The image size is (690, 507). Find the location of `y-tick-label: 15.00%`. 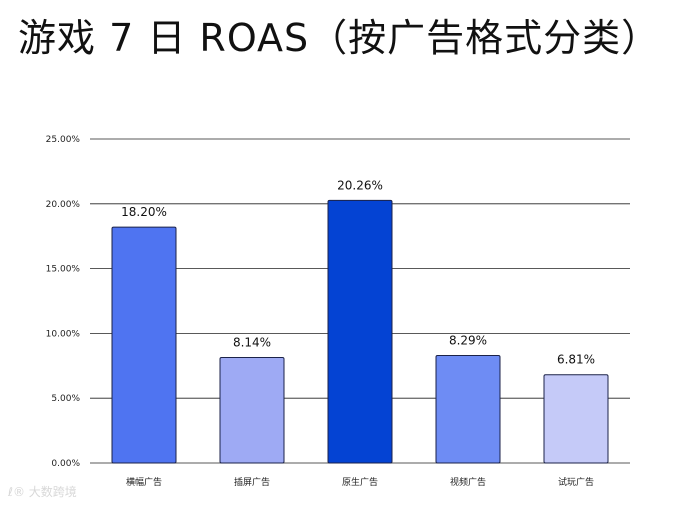

y-tick-label: 15.00% is located at coordinates (63, 270).